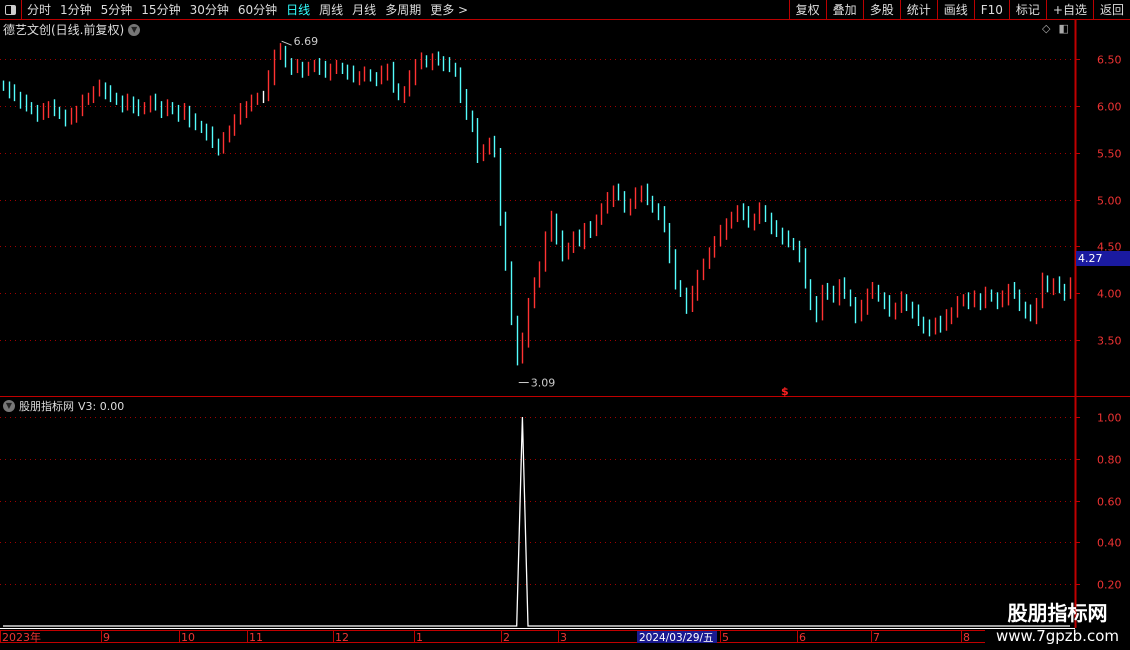 This screenshot has width=1130, height=650. What do you see at coordinates (64, 30) in the screenshot?
I see `stock-title: 德艺文创(日线.前复权)` at bounding box center [64, 30].